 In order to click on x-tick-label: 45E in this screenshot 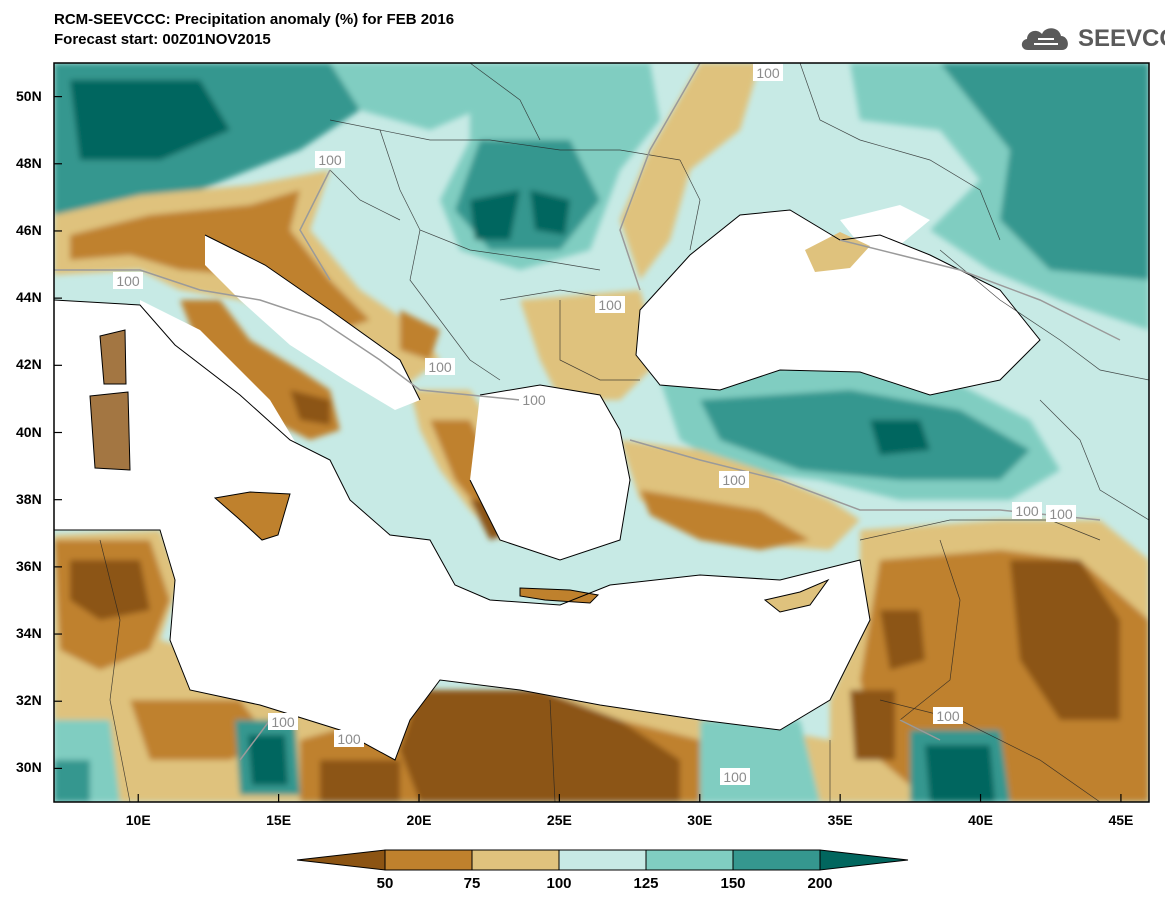, I will do `click(1121, 820)`.